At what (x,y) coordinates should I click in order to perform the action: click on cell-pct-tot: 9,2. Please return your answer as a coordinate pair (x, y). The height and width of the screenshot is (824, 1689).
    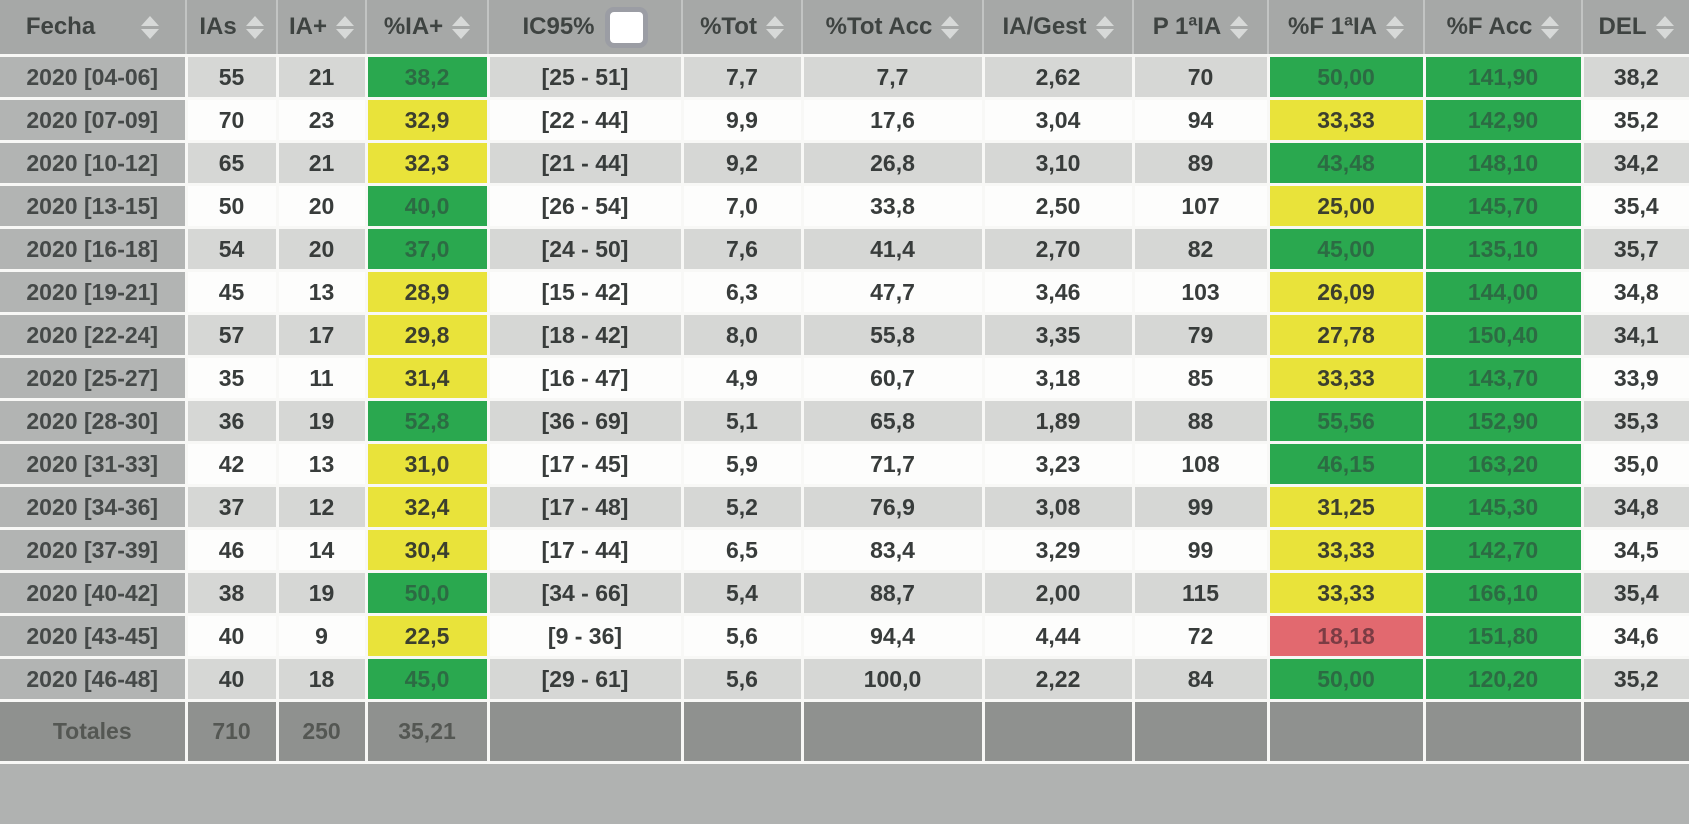
    Looking at the image, I should click on (743, 163).